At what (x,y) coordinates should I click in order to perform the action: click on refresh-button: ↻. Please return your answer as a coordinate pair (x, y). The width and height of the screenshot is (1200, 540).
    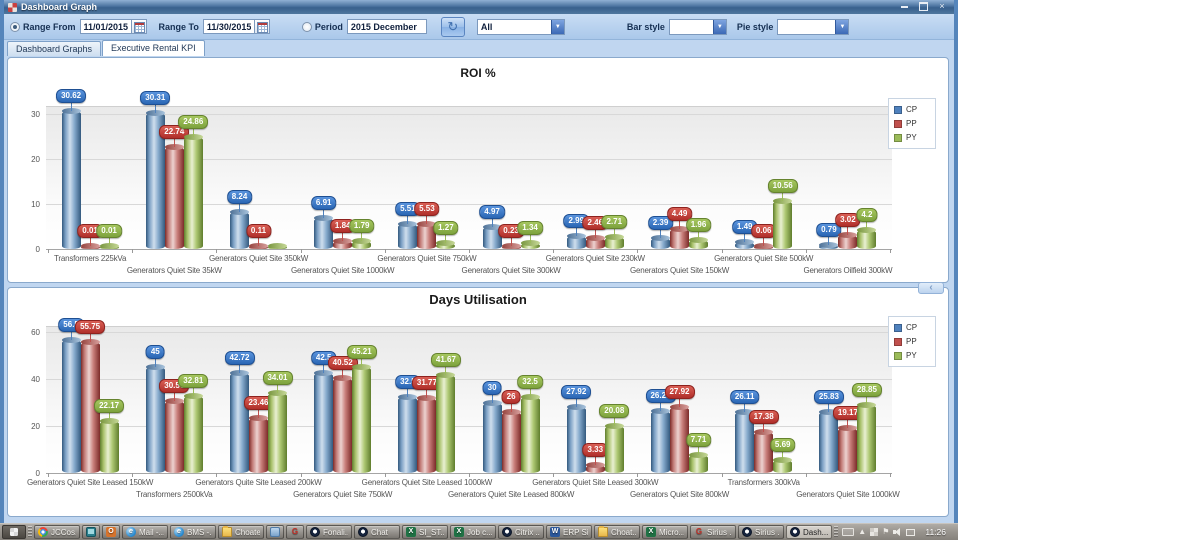
    Looking at the image, I should click on (452, 26).